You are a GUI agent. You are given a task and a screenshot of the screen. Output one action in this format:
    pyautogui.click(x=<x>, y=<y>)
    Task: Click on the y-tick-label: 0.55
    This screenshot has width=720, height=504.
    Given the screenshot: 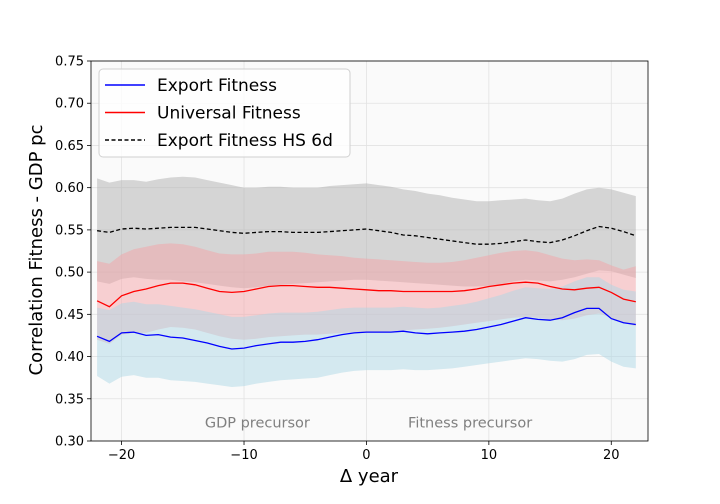 What is the action you would take?
    pyautogui.click(x=69, y=230)
    